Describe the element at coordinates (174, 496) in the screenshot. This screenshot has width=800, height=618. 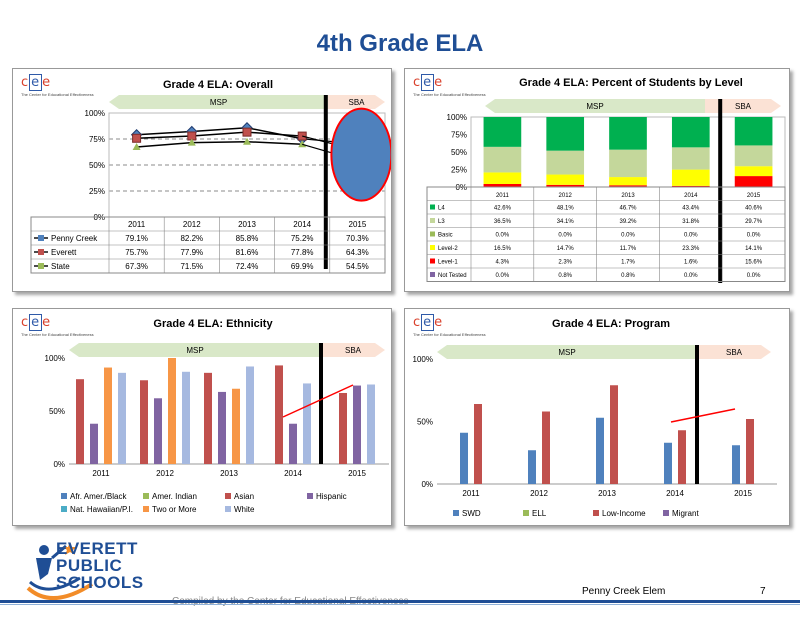
I see `legend-label: Amer. Indian` at that location.